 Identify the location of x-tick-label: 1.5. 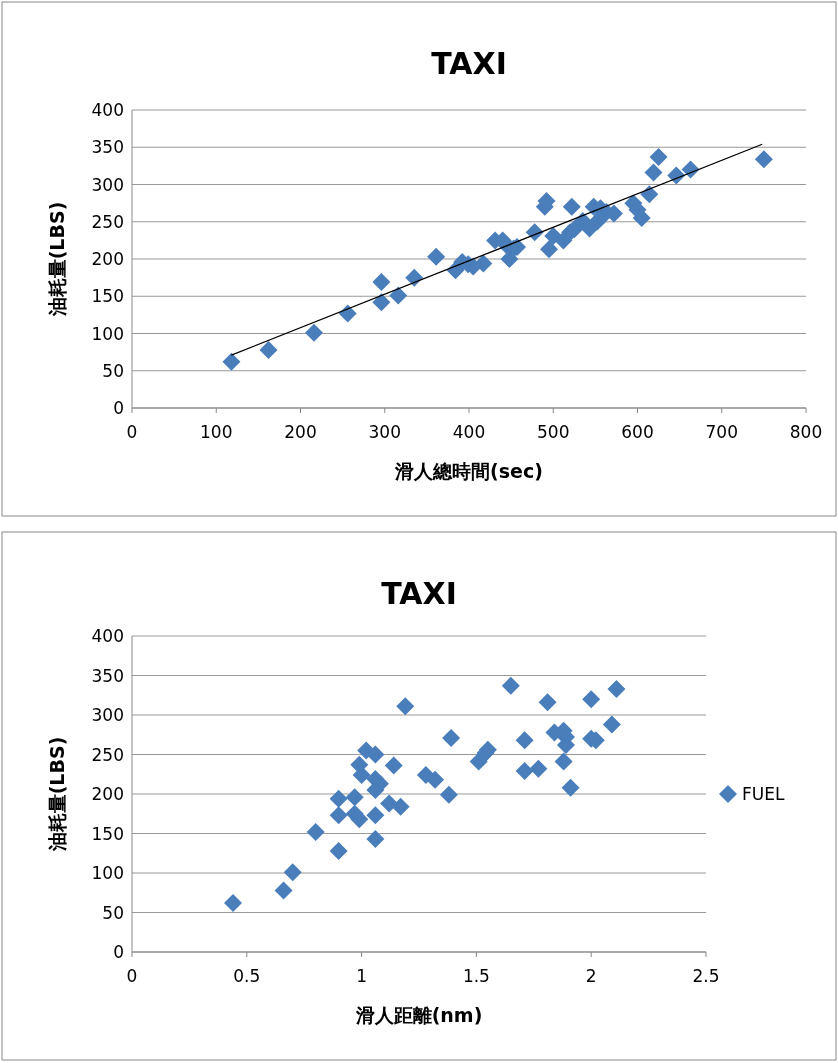
(476, 976).